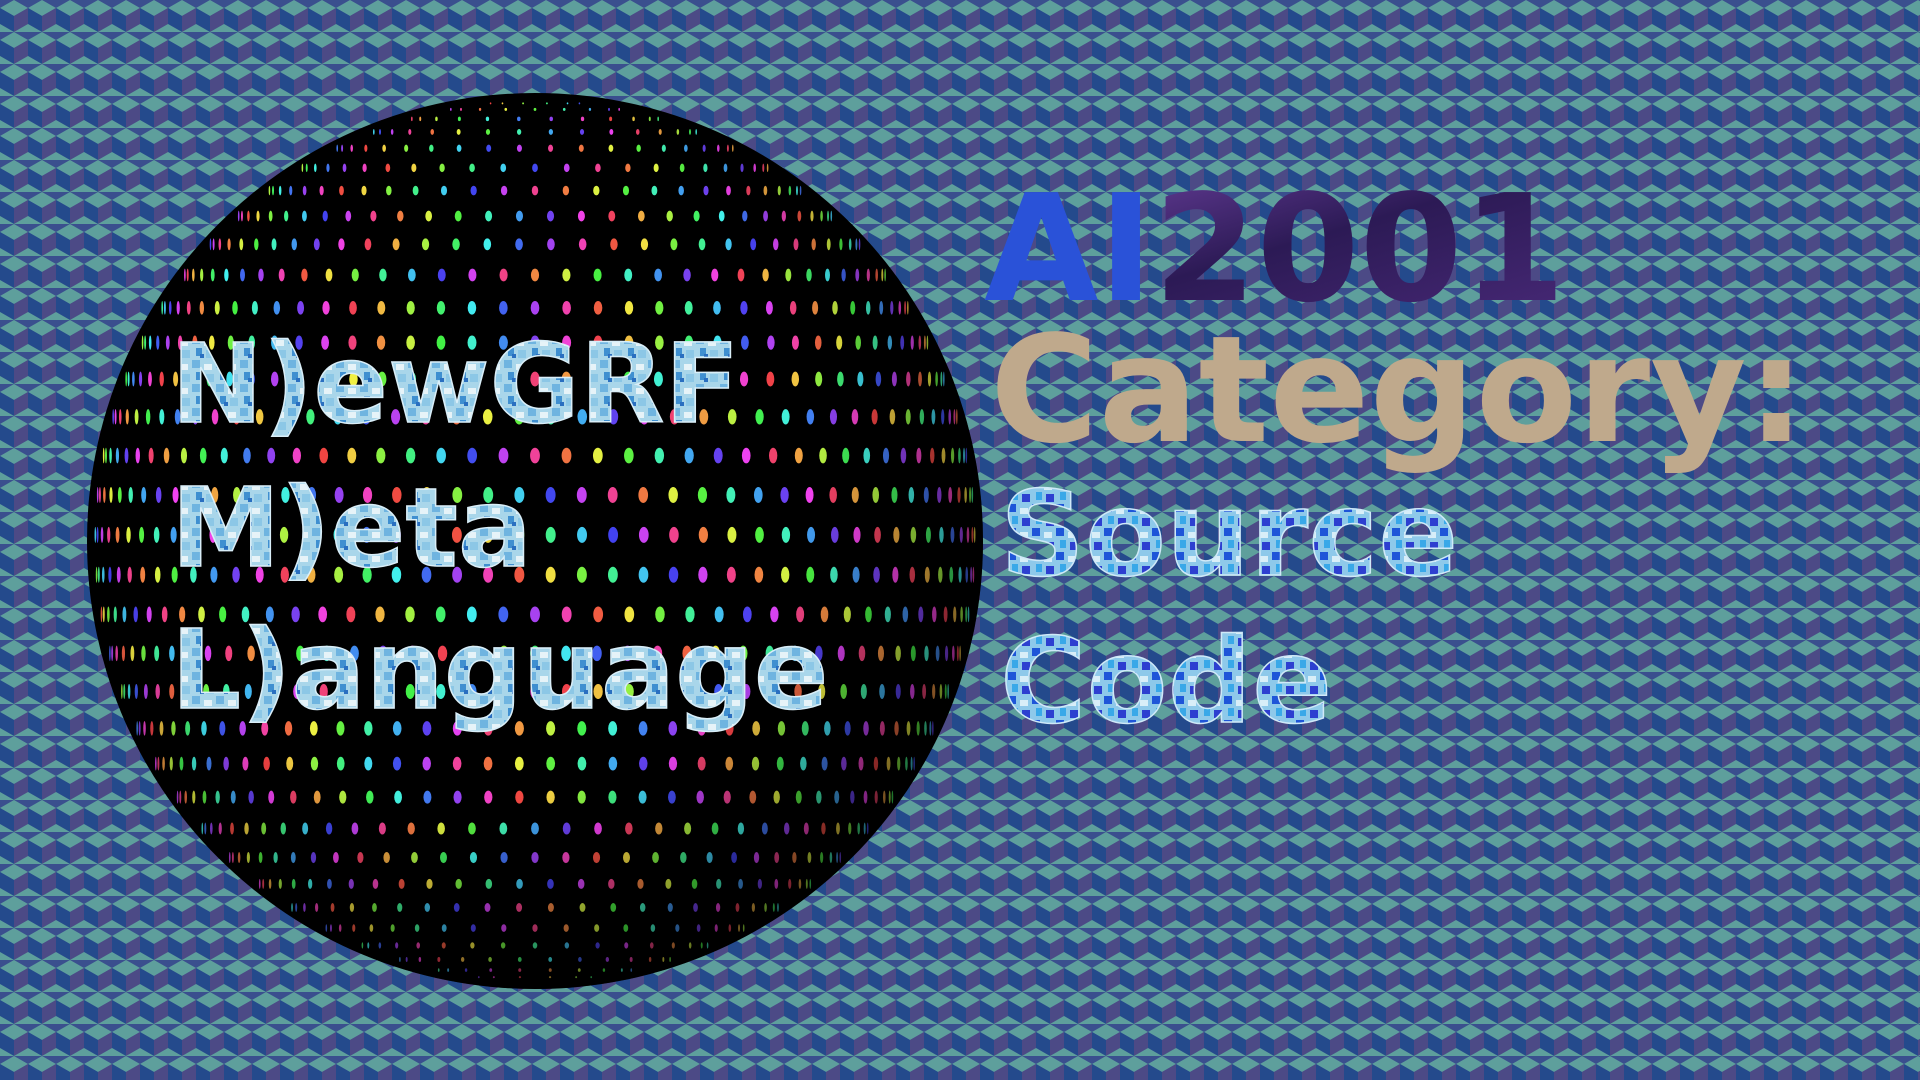  I want to click on title: AI2001, so click(1275, 249).